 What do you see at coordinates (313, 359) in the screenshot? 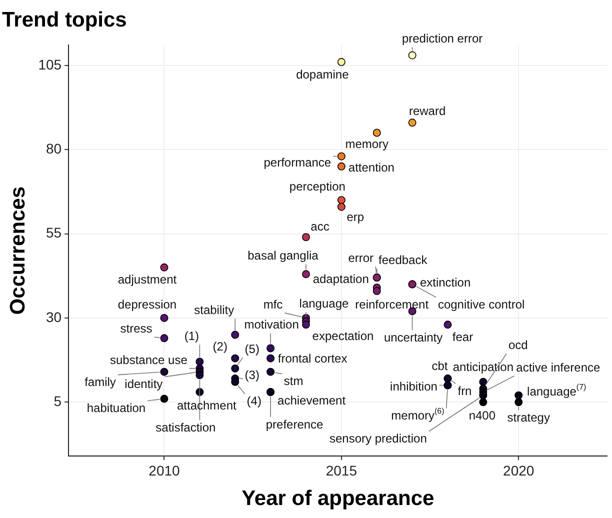
I see `annotation: frontal cortex` at bounding box center [313, 359].